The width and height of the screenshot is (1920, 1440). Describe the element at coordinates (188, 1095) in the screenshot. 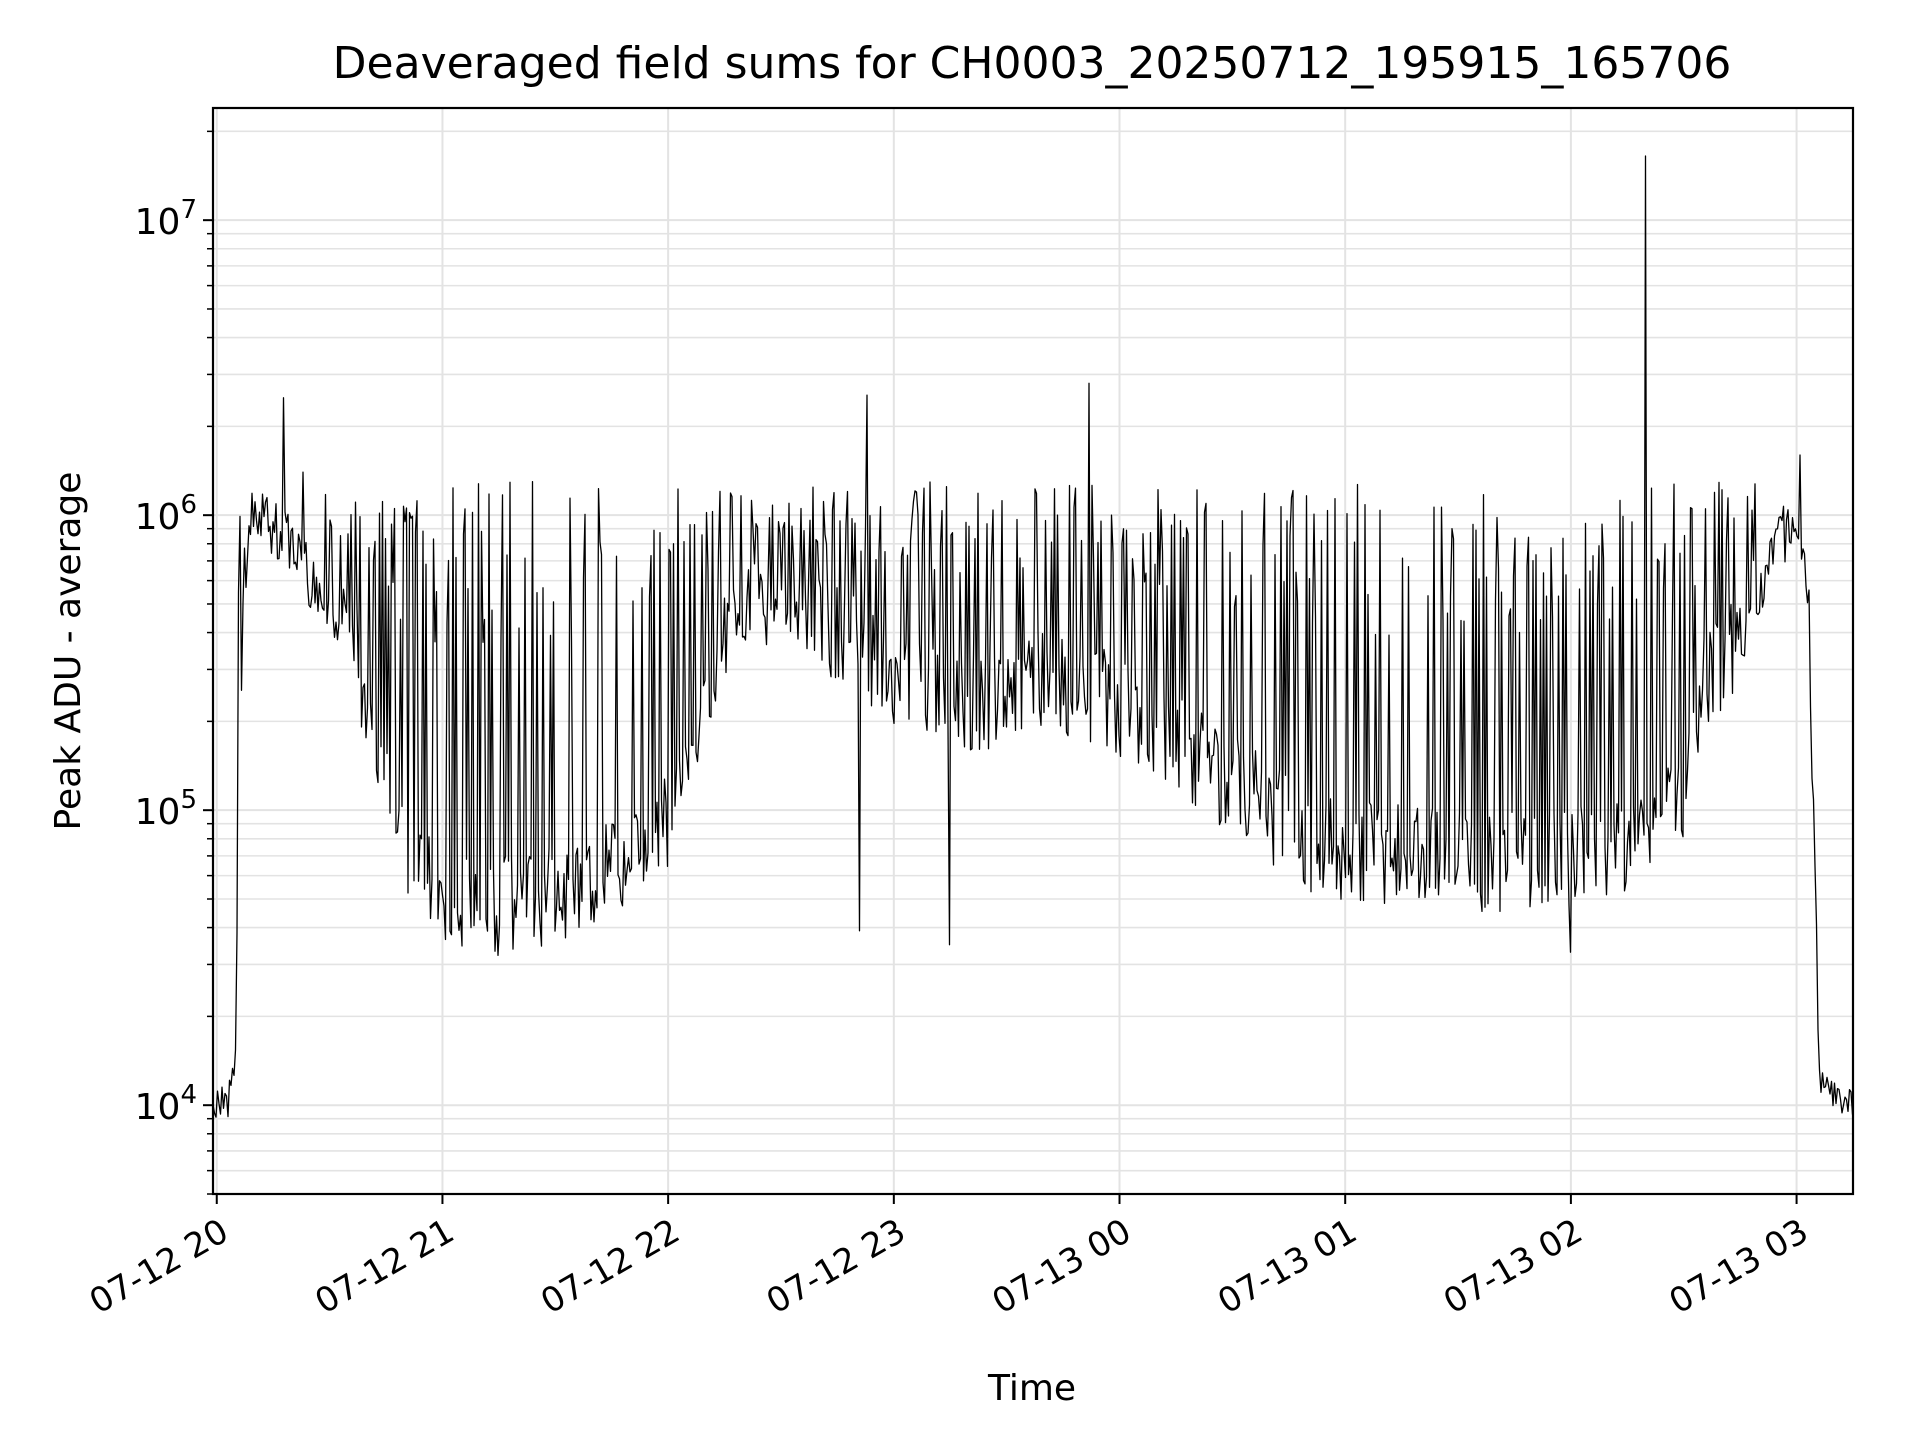

I see `y-tick-exponent: 4` at that location.